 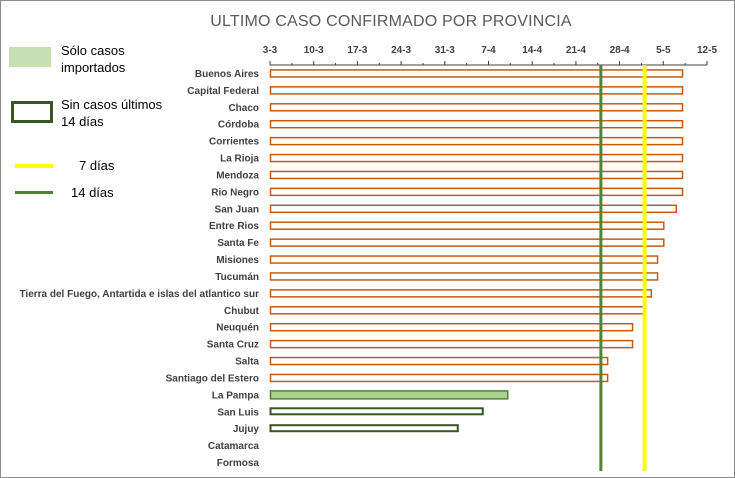 What do you see at coordinates (234, 446) in the screenshot?
I see `category-label: Catamarca` at bounding box center [234, 446].